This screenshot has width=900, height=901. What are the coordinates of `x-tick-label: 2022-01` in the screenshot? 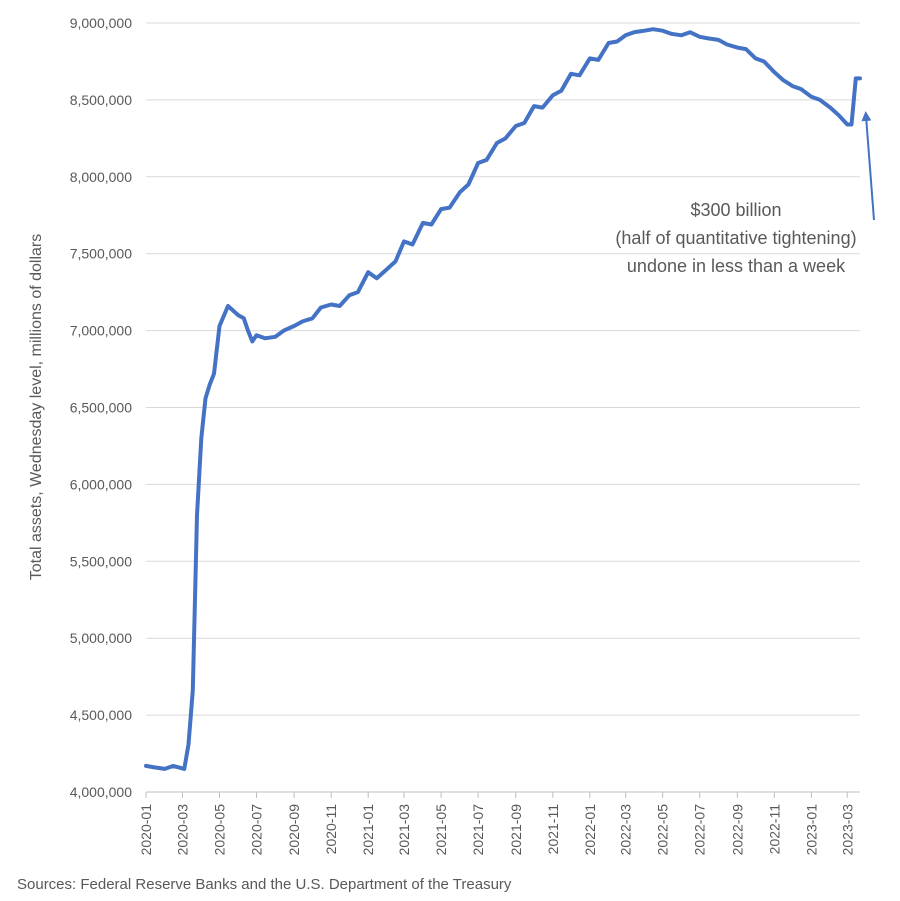 It's located at (590, 830).